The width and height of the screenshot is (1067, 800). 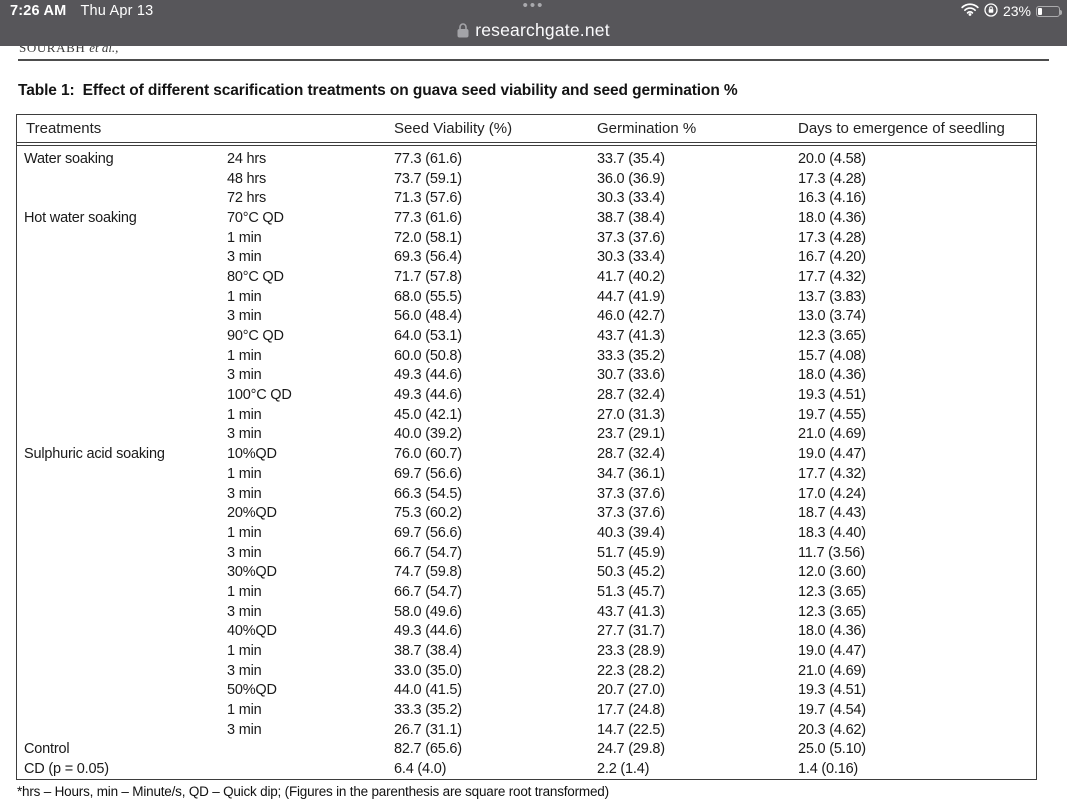 I want to click on table-row: 1 min 72.0 (58.1) 37.3 (37.6) 17.3 (4.28), so click(x=526, y=238).